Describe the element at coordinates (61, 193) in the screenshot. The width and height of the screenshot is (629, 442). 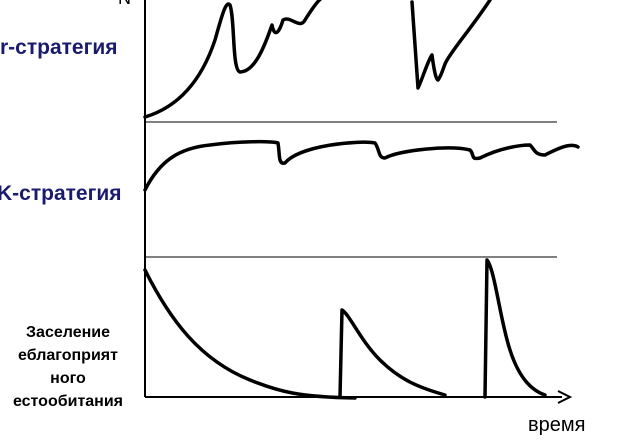
I see `row-label: K-стратегия` at that location.